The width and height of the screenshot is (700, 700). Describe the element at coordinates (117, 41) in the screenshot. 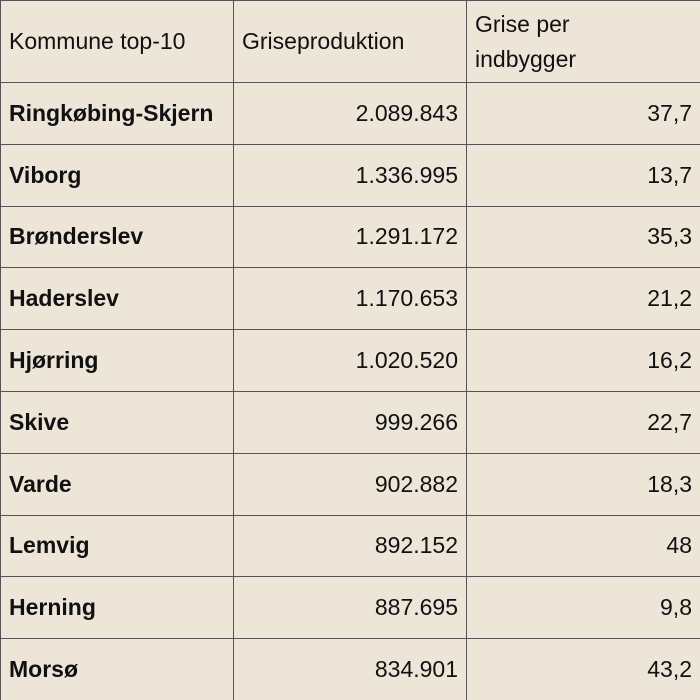

I see `header-kommune: Kommune top-10` at that location.